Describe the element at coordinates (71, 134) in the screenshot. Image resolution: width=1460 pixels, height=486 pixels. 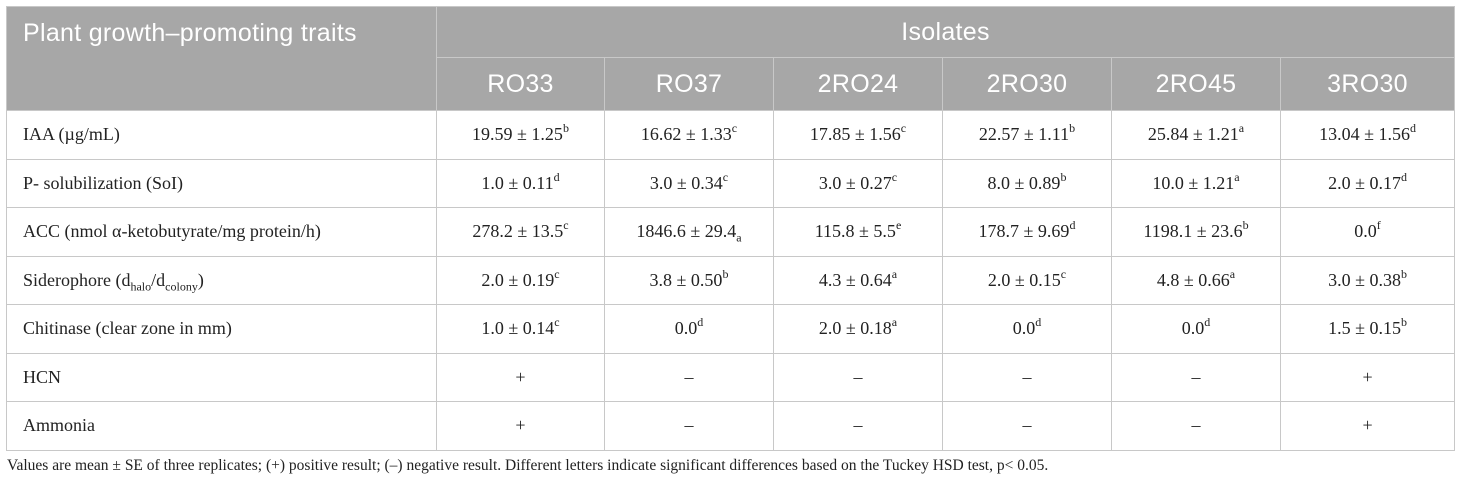
I see `trait-label-main: IAA (µg/mL)` at that location.